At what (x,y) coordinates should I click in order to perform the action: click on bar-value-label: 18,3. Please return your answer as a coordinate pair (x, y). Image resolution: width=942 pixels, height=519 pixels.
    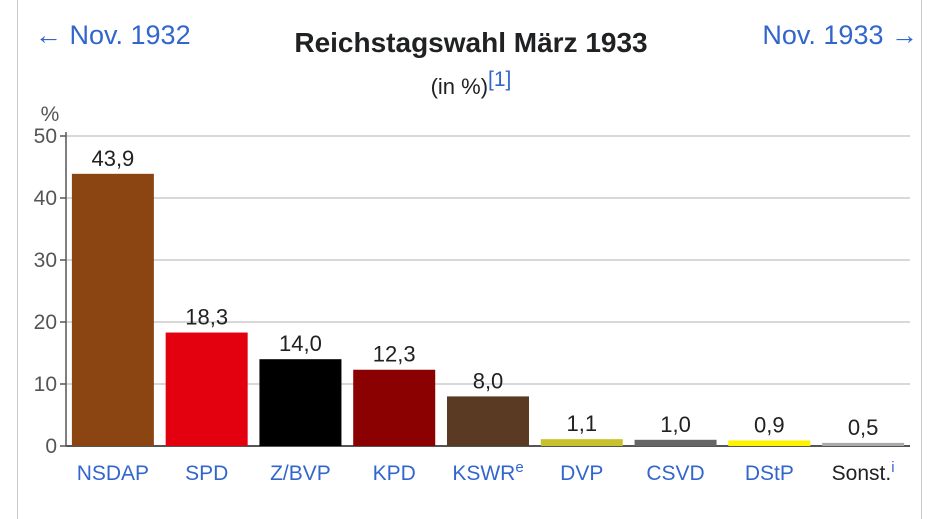
    Looking at the image, I should click on (206, 317).